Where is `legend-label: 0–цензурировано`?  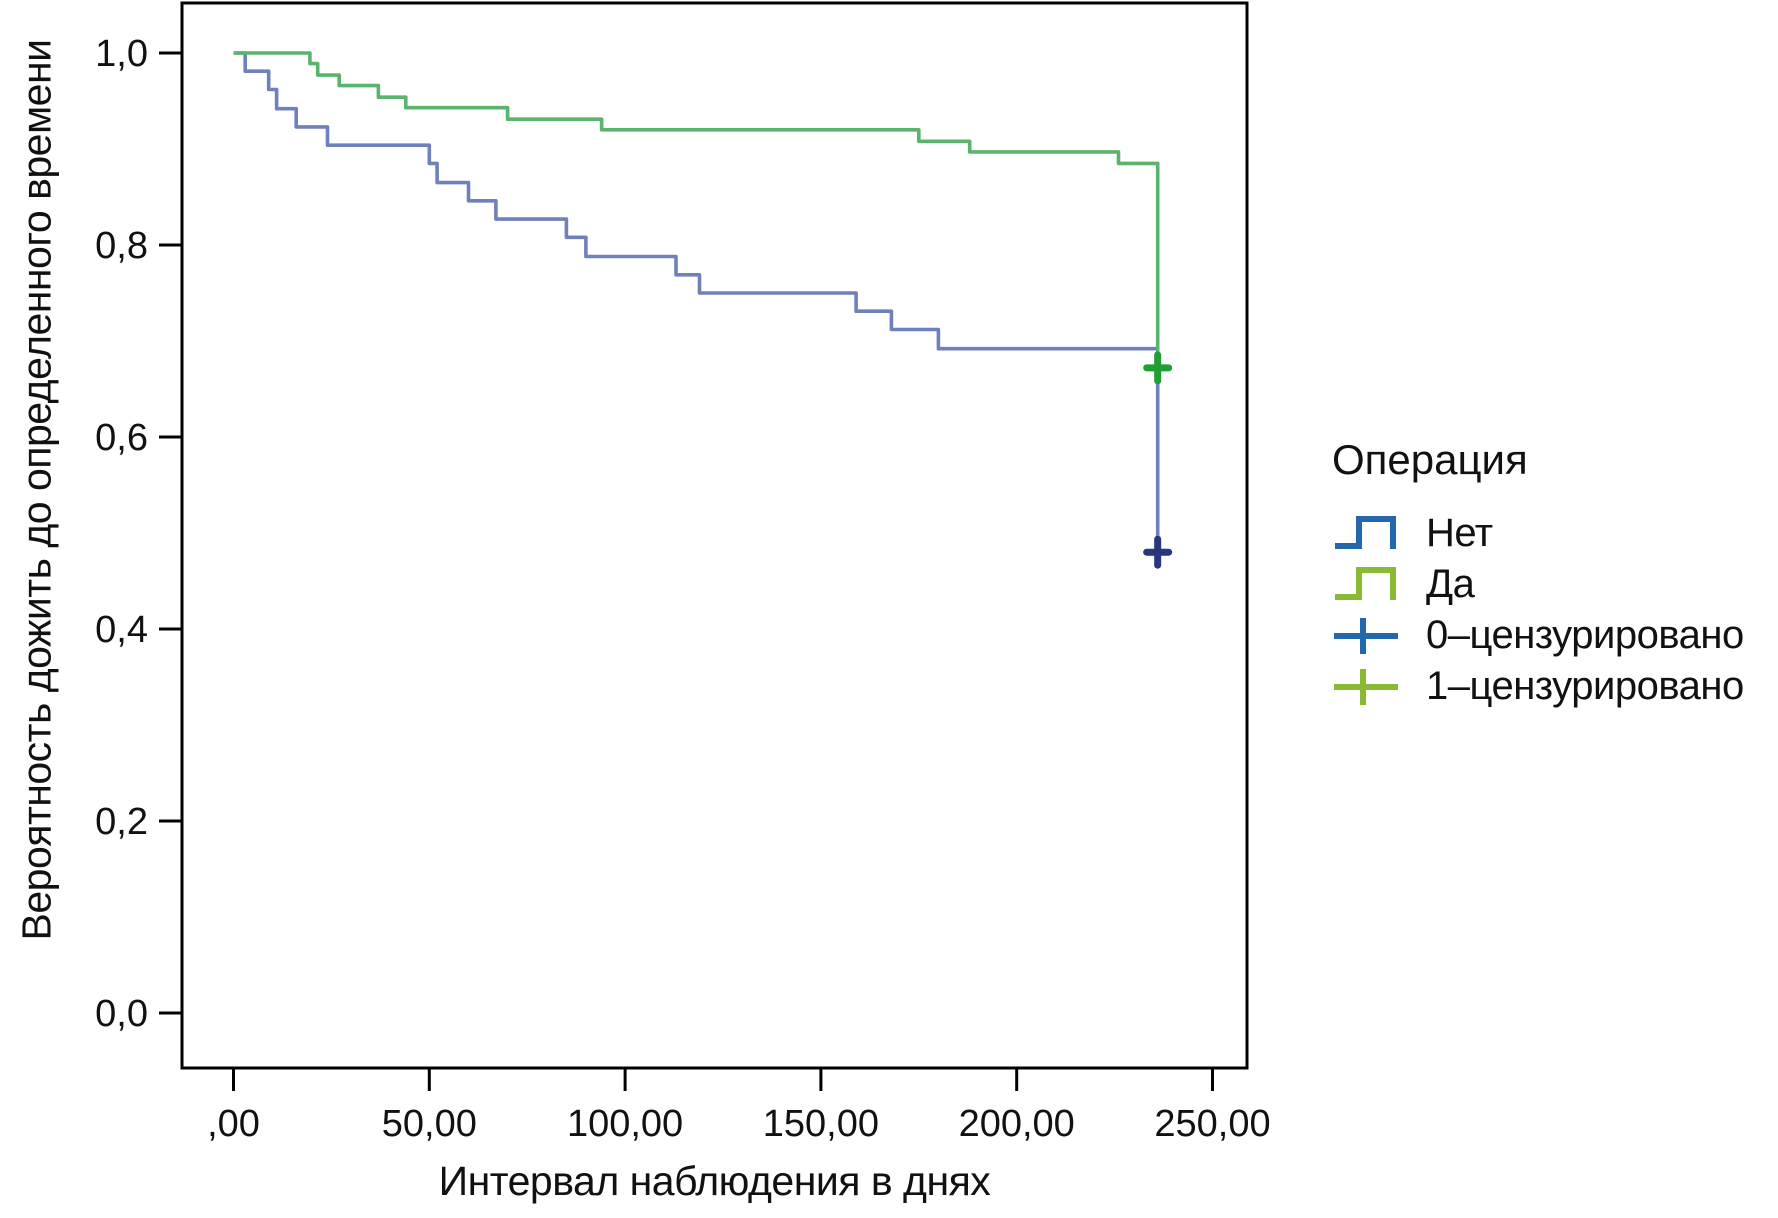 legend-label: 0–цензурировано is located at coordinates (1585, 635).